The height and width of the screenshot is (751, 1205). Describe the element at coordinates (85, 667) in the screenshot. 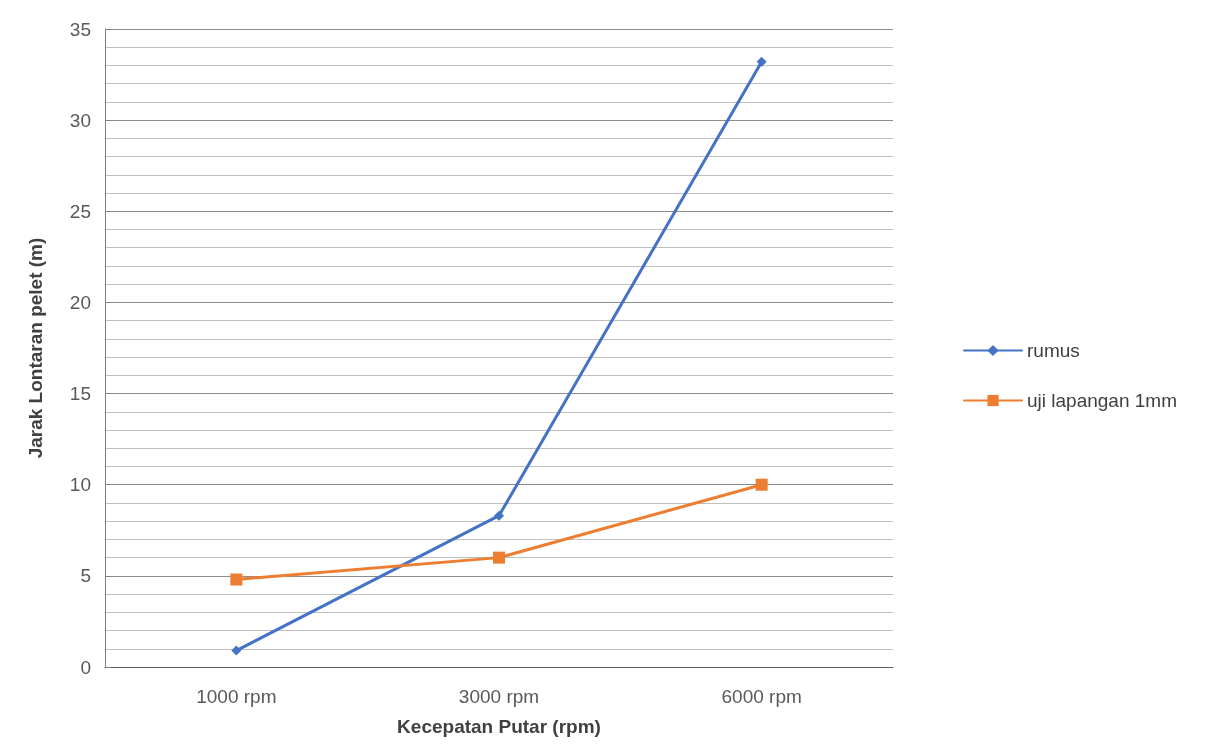

I see `y-tick-label: 0` at that location.